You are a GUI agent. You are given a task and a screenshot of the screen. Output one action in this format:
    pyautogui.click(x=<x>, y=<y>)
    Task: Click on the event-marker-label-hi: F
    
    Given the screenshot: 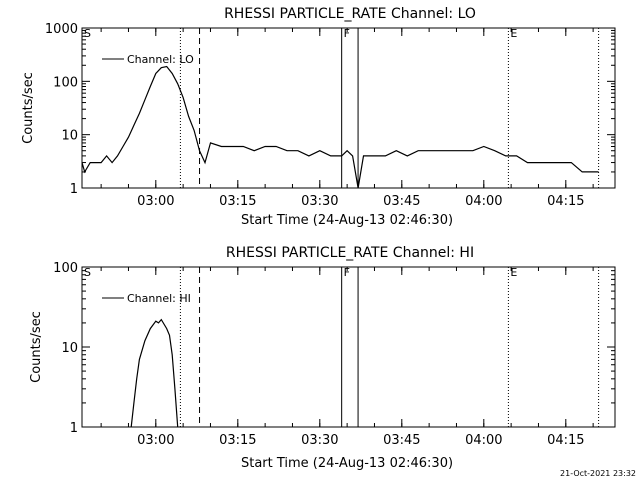 What is the action you would take?
    pyautogui.click(x=347, y=272)
    